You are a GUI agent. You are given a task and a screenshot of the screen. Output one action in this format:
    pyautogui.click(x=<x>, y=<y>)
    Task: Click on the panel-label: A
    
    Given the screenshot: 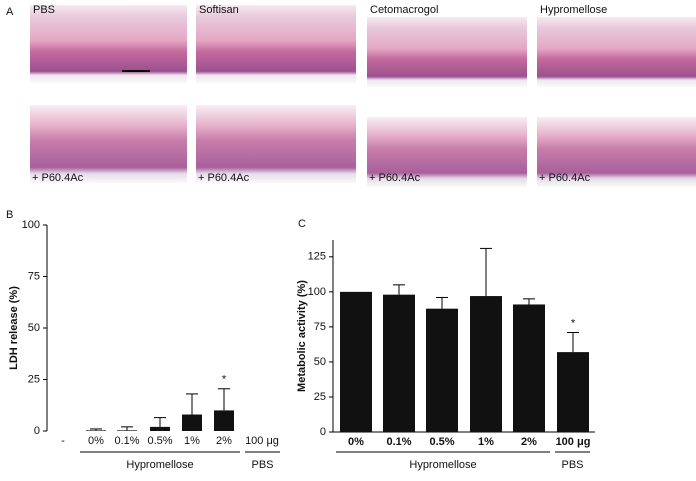 What is the action you would take?
    pyautogui.click(x=10, y=12)
    